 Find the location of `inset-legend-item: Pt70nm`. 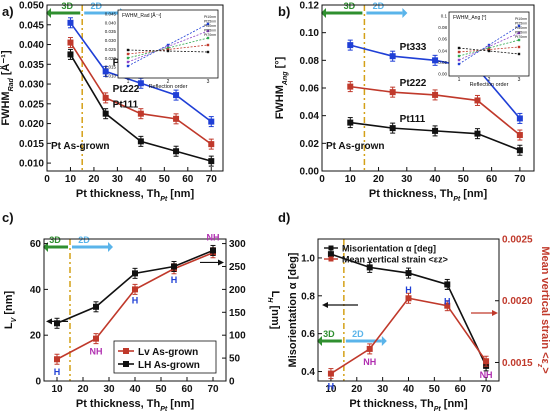

inset-legend-item: Pt70nm is located at coordinates (210, 35).